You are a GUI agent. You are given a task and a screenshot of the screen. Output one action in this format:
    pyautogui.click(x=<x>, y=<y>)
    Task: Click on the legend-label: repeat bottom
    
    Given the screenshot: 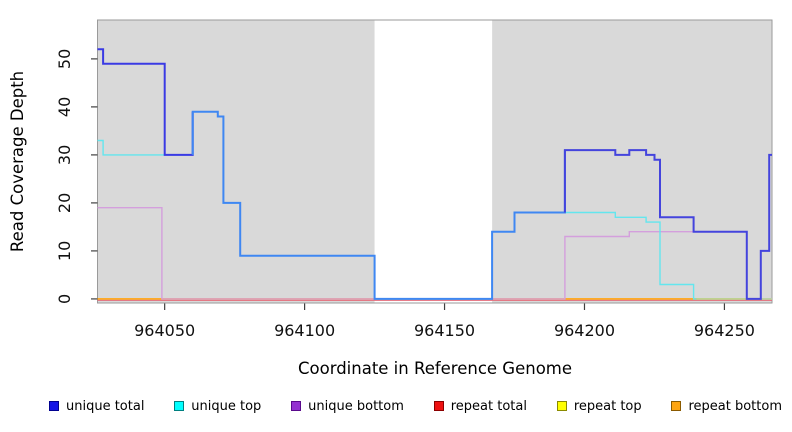 What is the action you would take?
    pyautogui.click(x=735, y=406)
    